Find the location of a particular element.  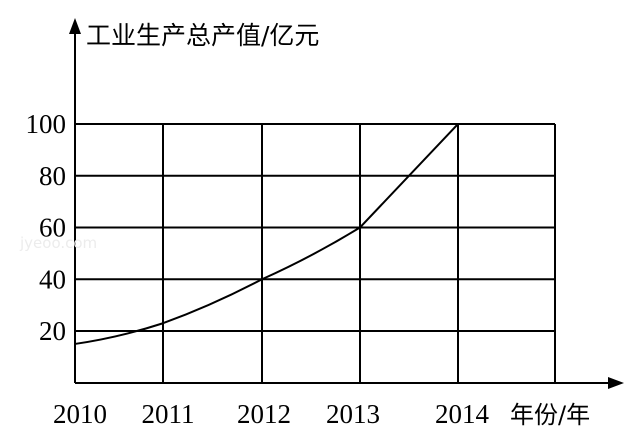

watermark: jyeoo.com is located at coordinates (58, 243).